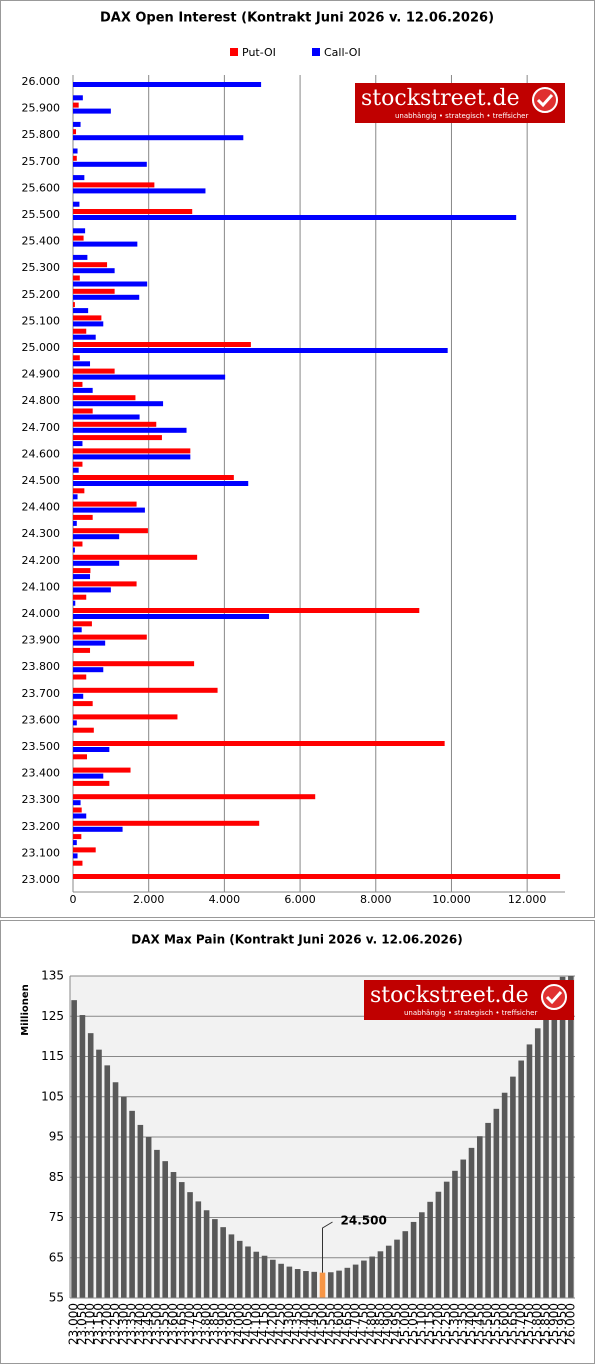 This screenshot has height=1368, width=595. Describe the element at coordinates (41, 773) in the screenshot. I see `y-tick-label: 23.400` at that location.